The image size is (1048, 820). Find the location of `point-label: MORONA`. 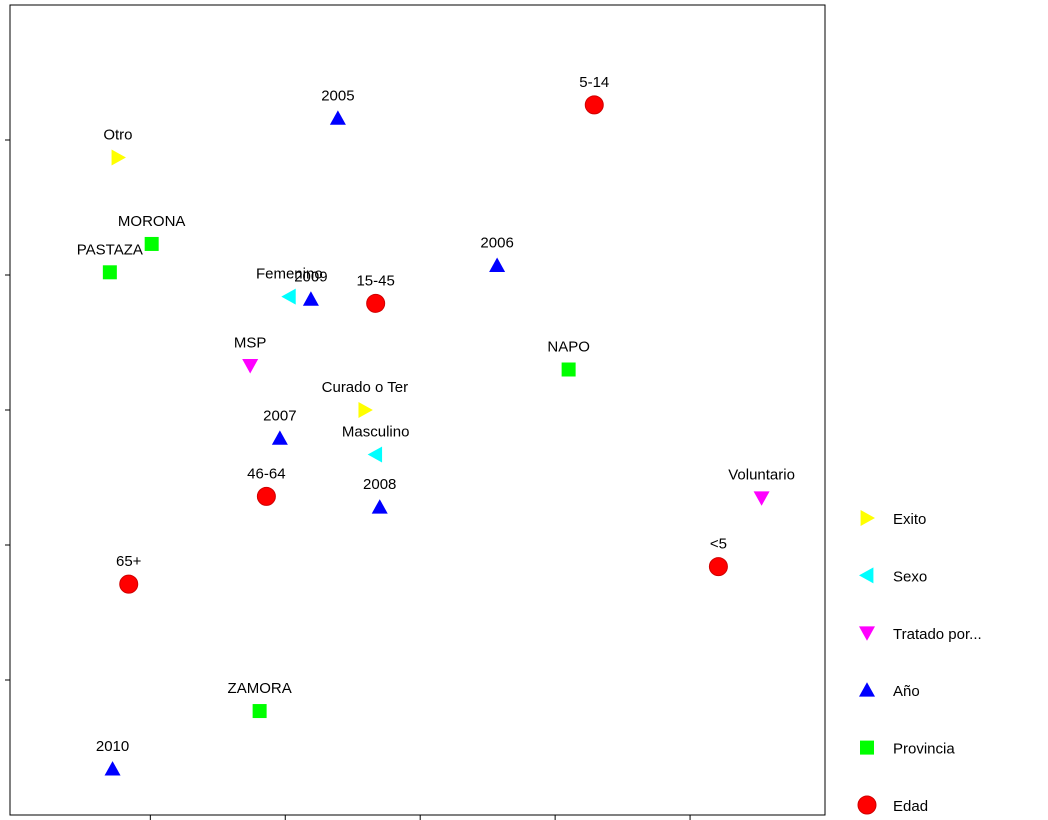

point-label: MORONA is located at coordinates (152, 221).